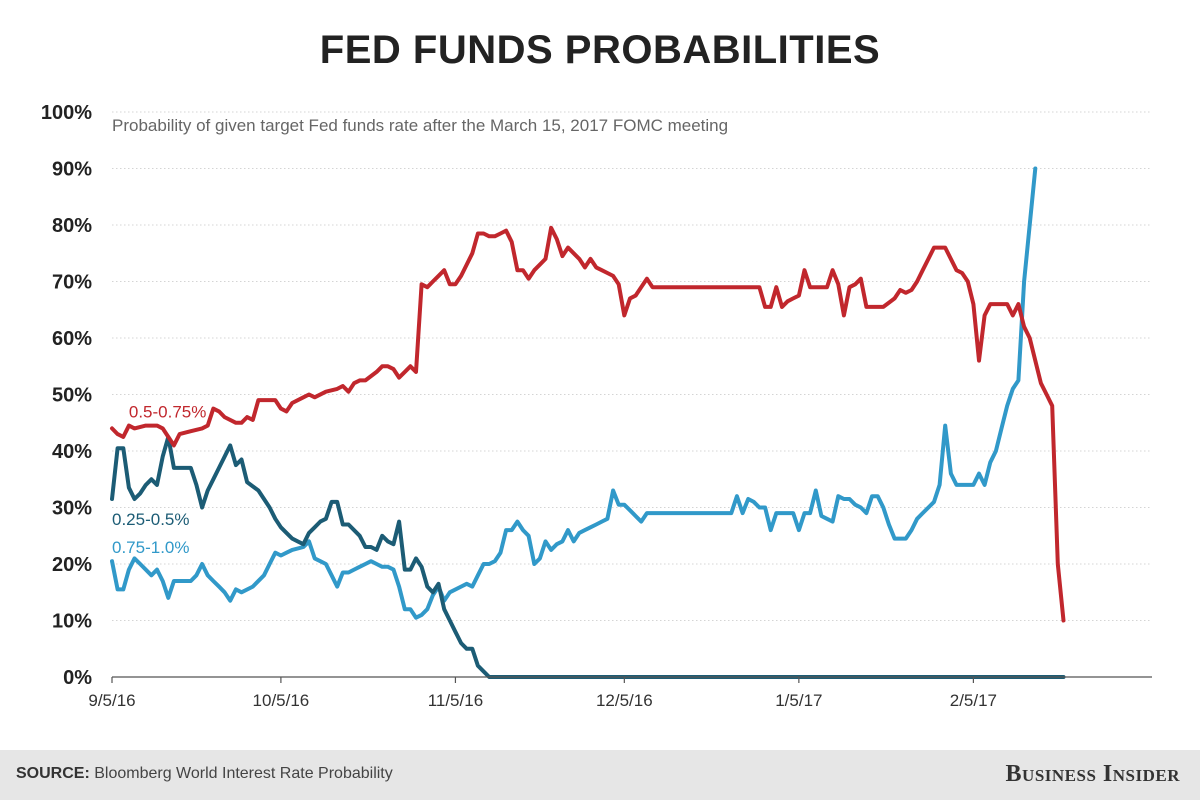 Image resolution: width=1200 pixels, height=800 pixels. Describe the element at coordinates (72, 170) in the screenshot. I see `y-tick-label: 90%` at that location.